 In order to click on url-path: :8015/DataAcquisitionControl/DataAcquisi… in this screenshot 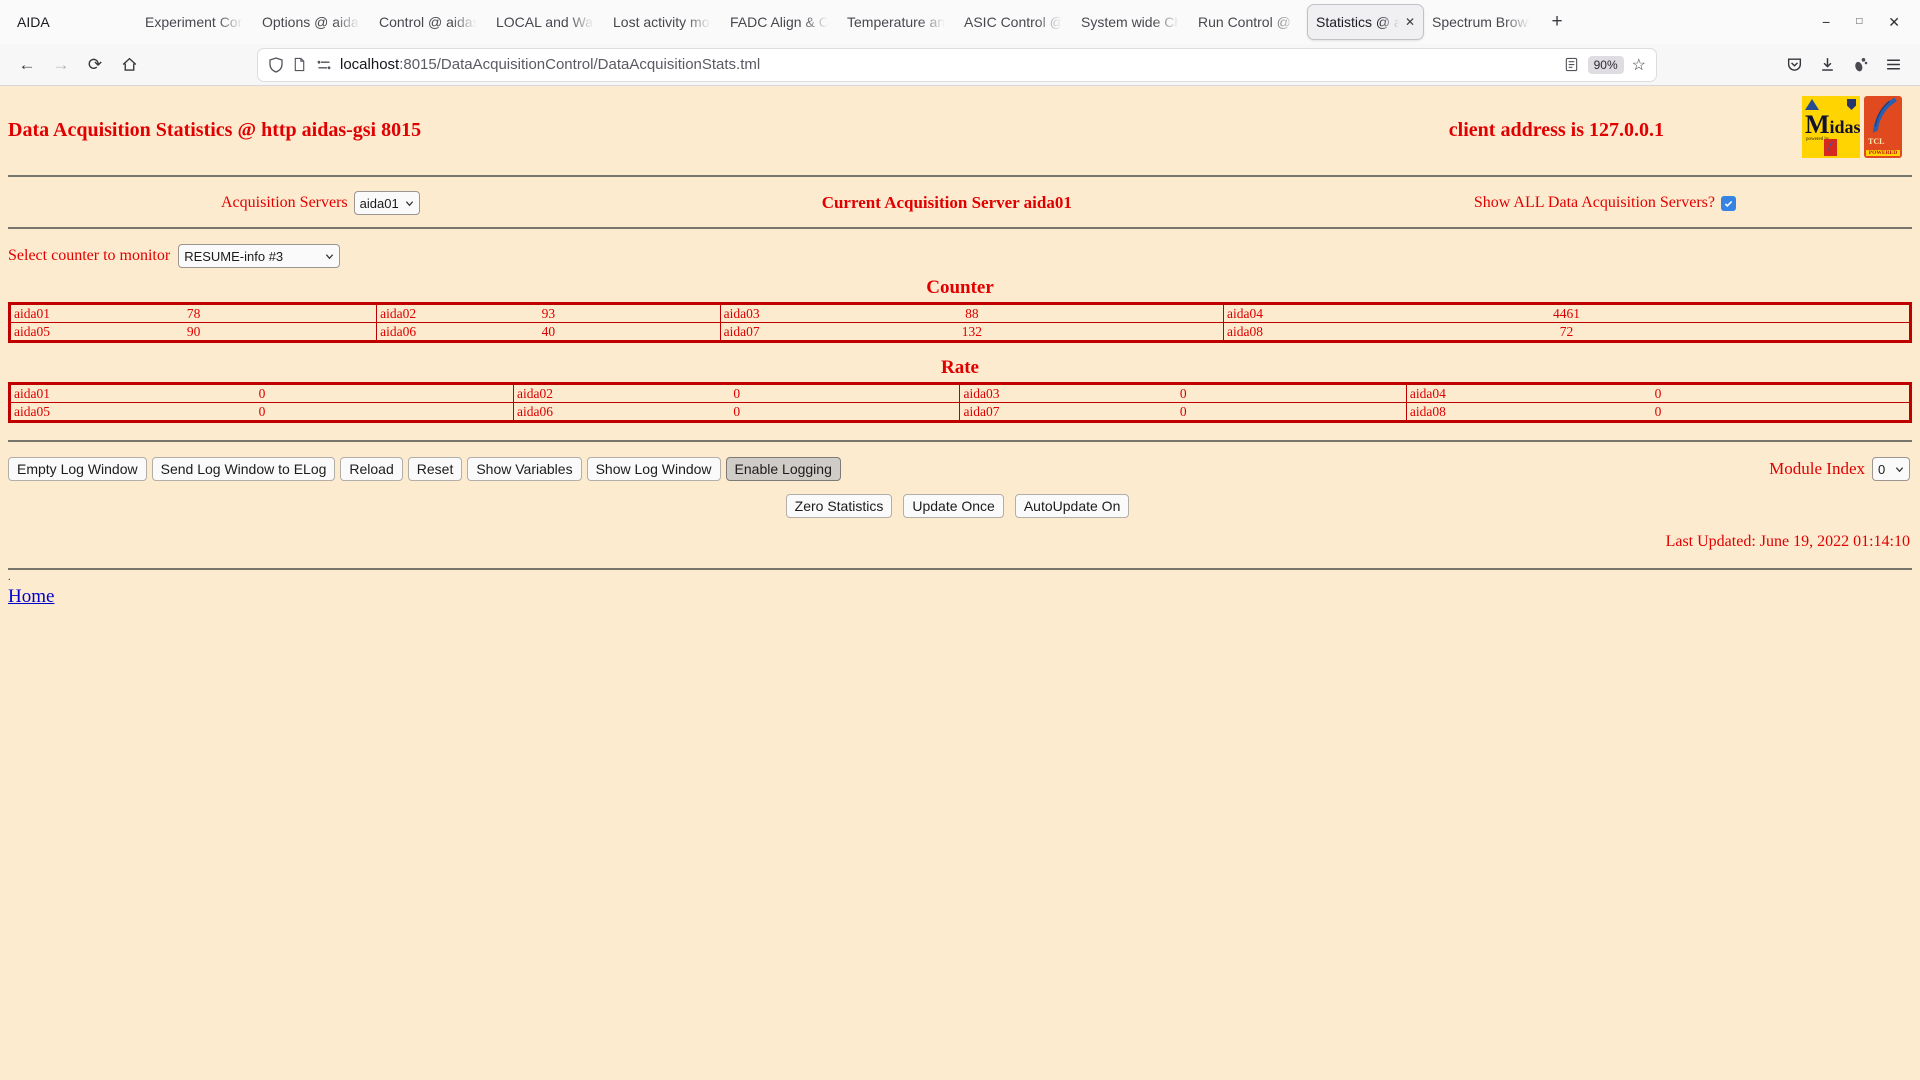, I will do `click(580, 64)`.